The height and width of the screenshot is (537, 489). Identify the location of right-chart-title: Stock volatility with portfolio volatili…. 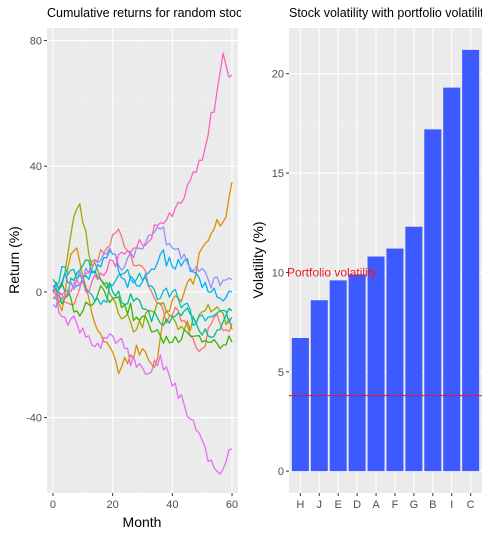
(389, 13).